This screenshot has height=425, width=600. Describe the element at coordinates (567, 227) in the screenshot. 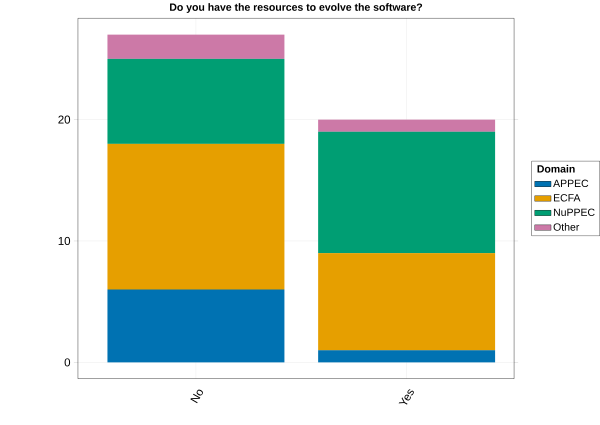

I see `legend-label: Other` at that location.